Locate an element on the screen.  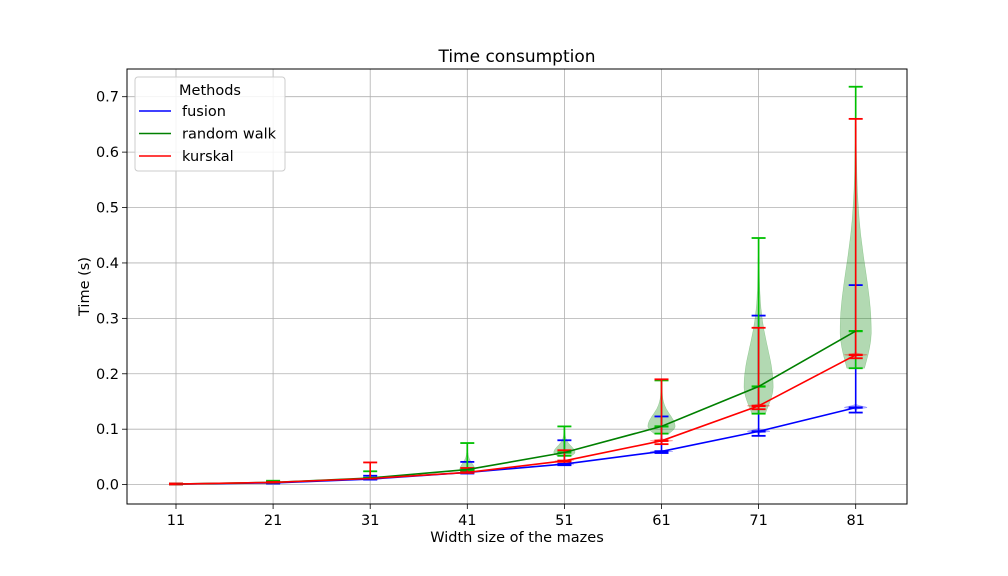
x-tick-label: 71 is located at coordinates (758, 521).